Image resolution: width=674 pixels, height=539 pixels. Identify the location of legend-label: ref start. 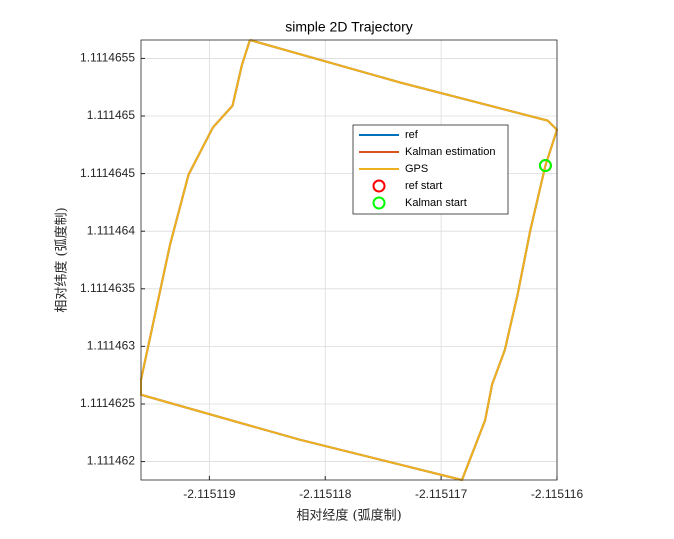
(423, 186).